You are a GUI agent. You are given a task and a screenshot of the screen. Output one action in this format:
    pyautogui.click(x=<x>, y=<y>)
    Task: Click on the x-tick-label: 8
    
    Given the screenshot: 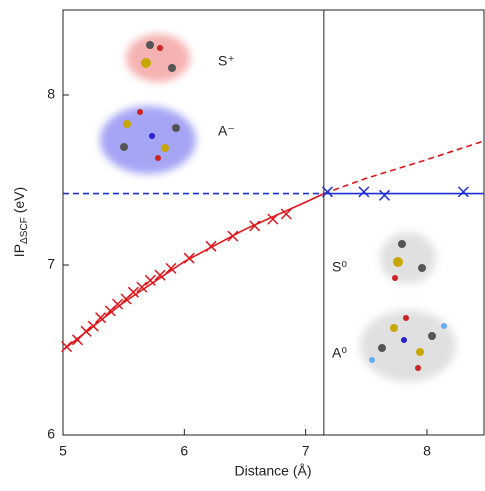 What is the action you would take?
    pyautogui.click(x=427, y=451)
    